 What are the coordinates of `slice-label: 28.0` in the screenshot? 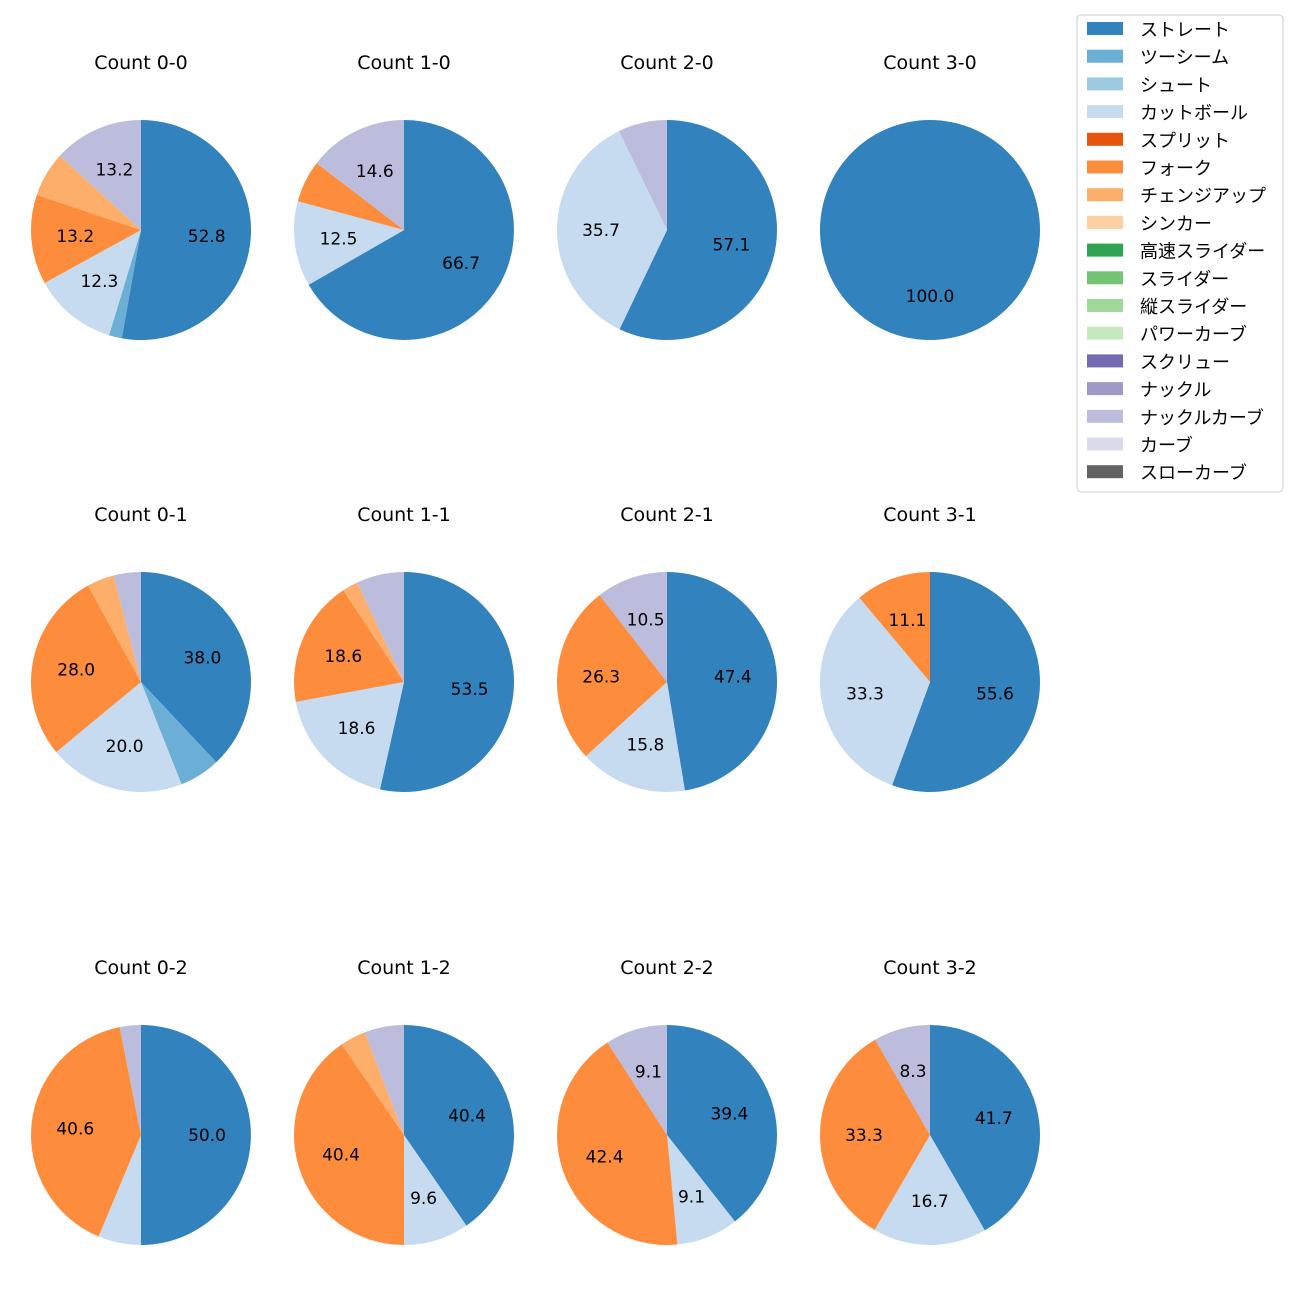 It's located at (76, 671).